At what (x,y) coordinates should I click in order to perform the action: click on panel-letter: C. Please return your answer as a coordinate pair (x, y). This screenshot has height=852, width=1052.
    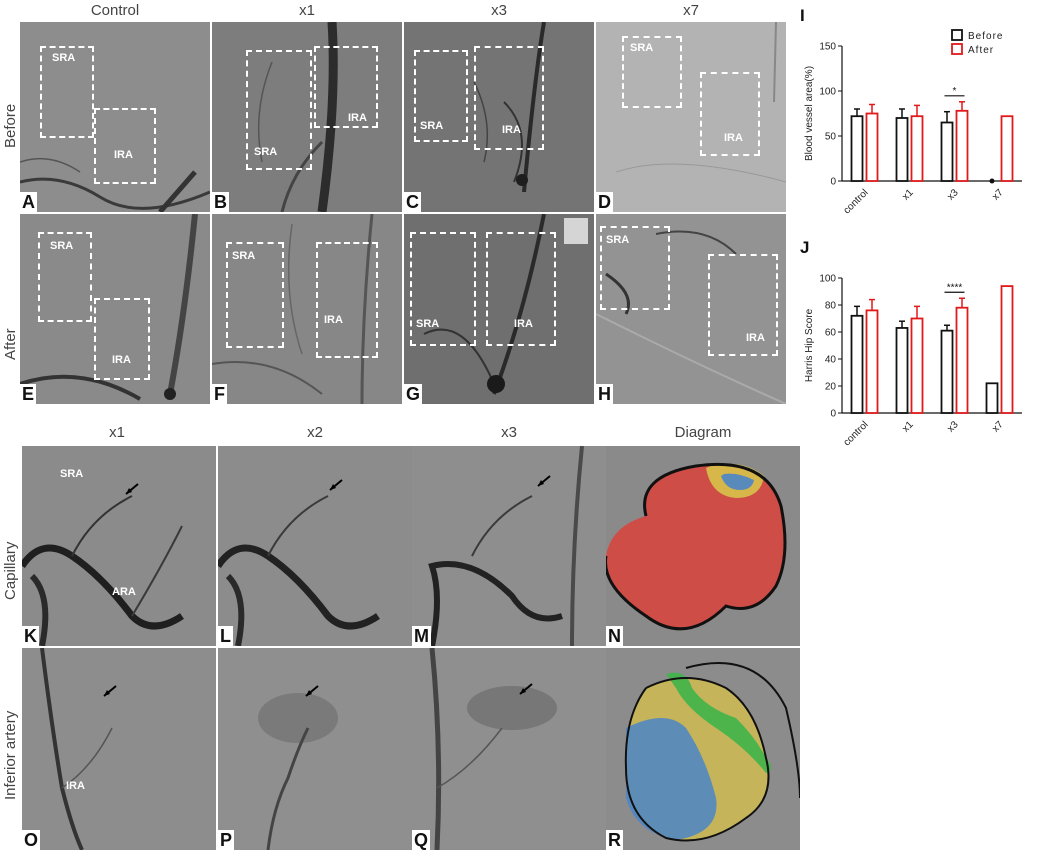
    Looking at the image, I should click on (412, 202).